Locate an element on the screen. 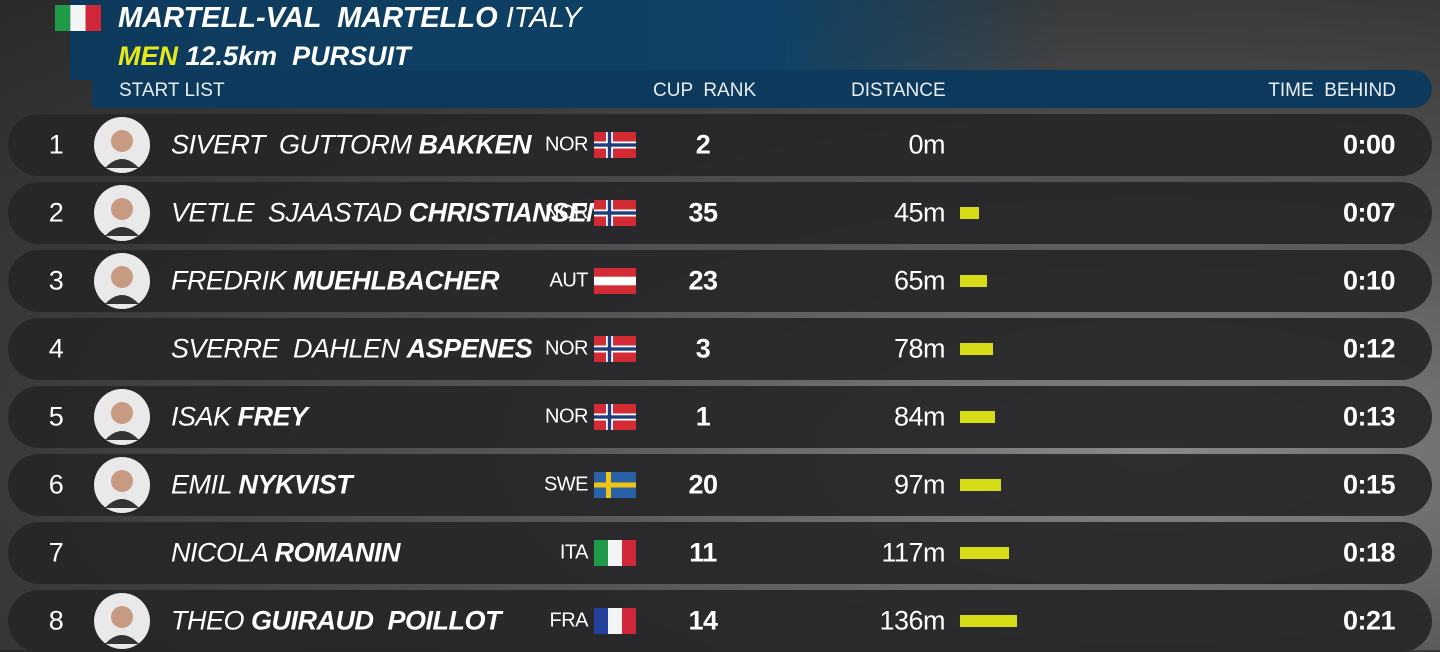  distance: 78m is located at coordinates (919, 348).